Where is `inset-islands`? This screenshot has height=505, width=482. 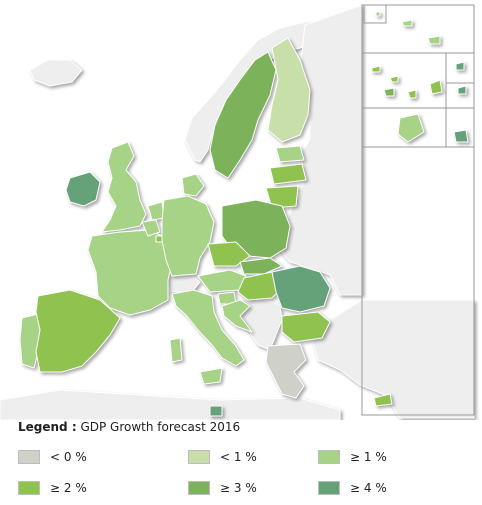 inset-islands is located at coordinates (420, 77).